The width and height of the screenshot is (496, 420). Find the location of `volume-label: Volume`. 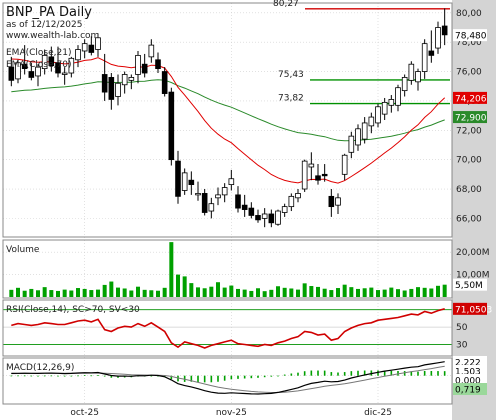

volume-label: Volume is located at coordinates (23, 250).